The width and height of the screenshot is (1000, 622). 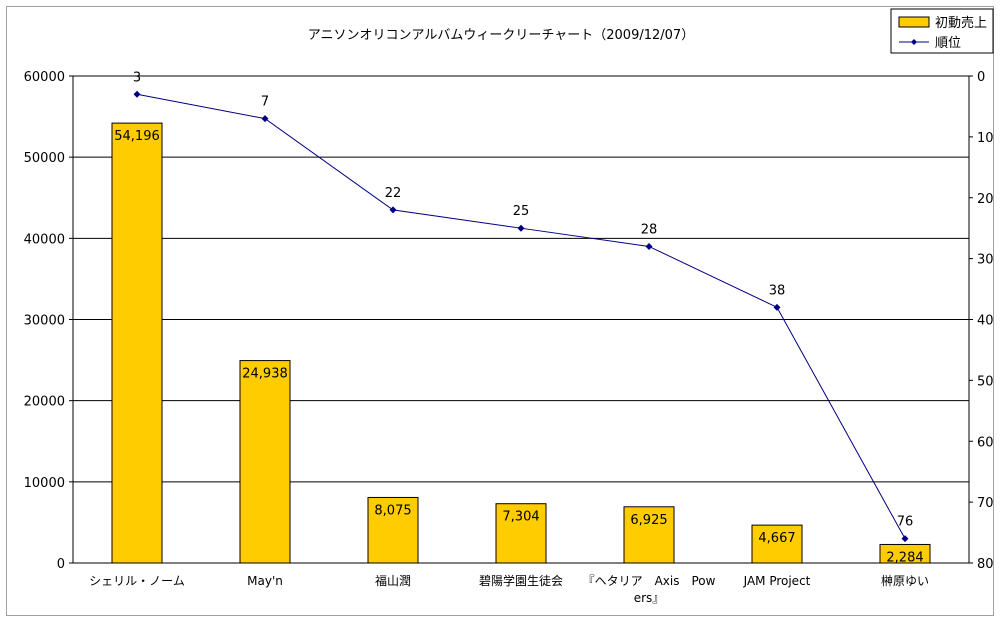 What do you see at coordinates (649, 598) in the screenshot?
I see `category-label: ers』` at bounding box center [649, 598].